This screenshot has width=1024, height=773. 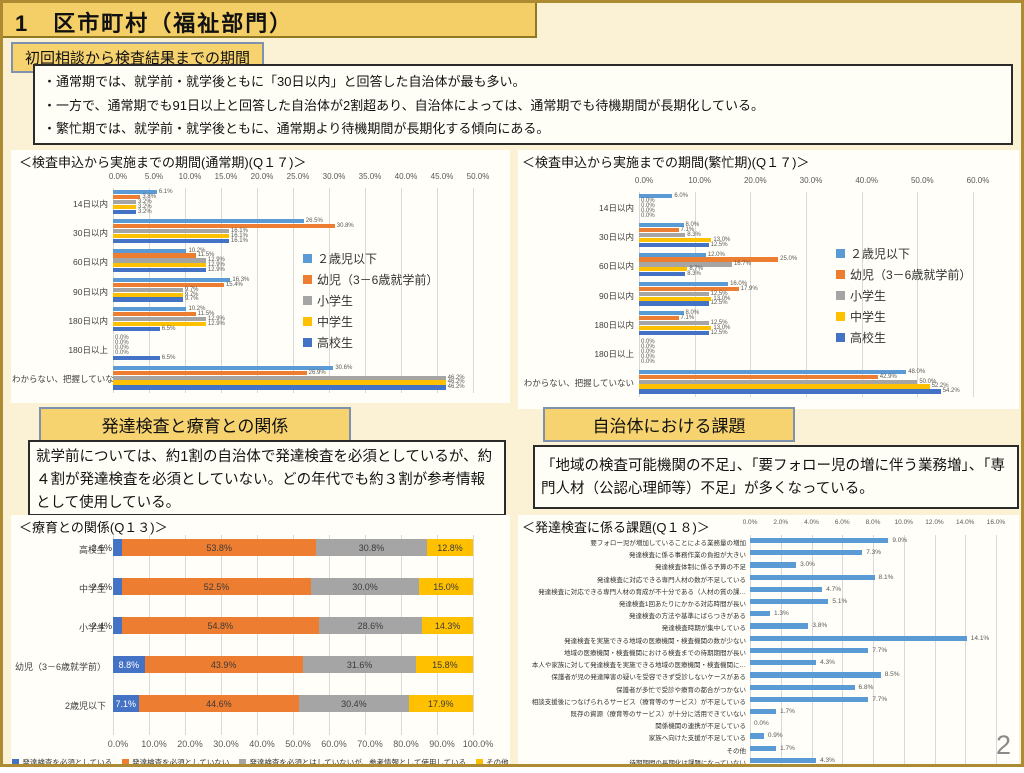 I want to click on category-label: 発達検査に係る事務作業の負担が大きい, so click(x=687, y=556).